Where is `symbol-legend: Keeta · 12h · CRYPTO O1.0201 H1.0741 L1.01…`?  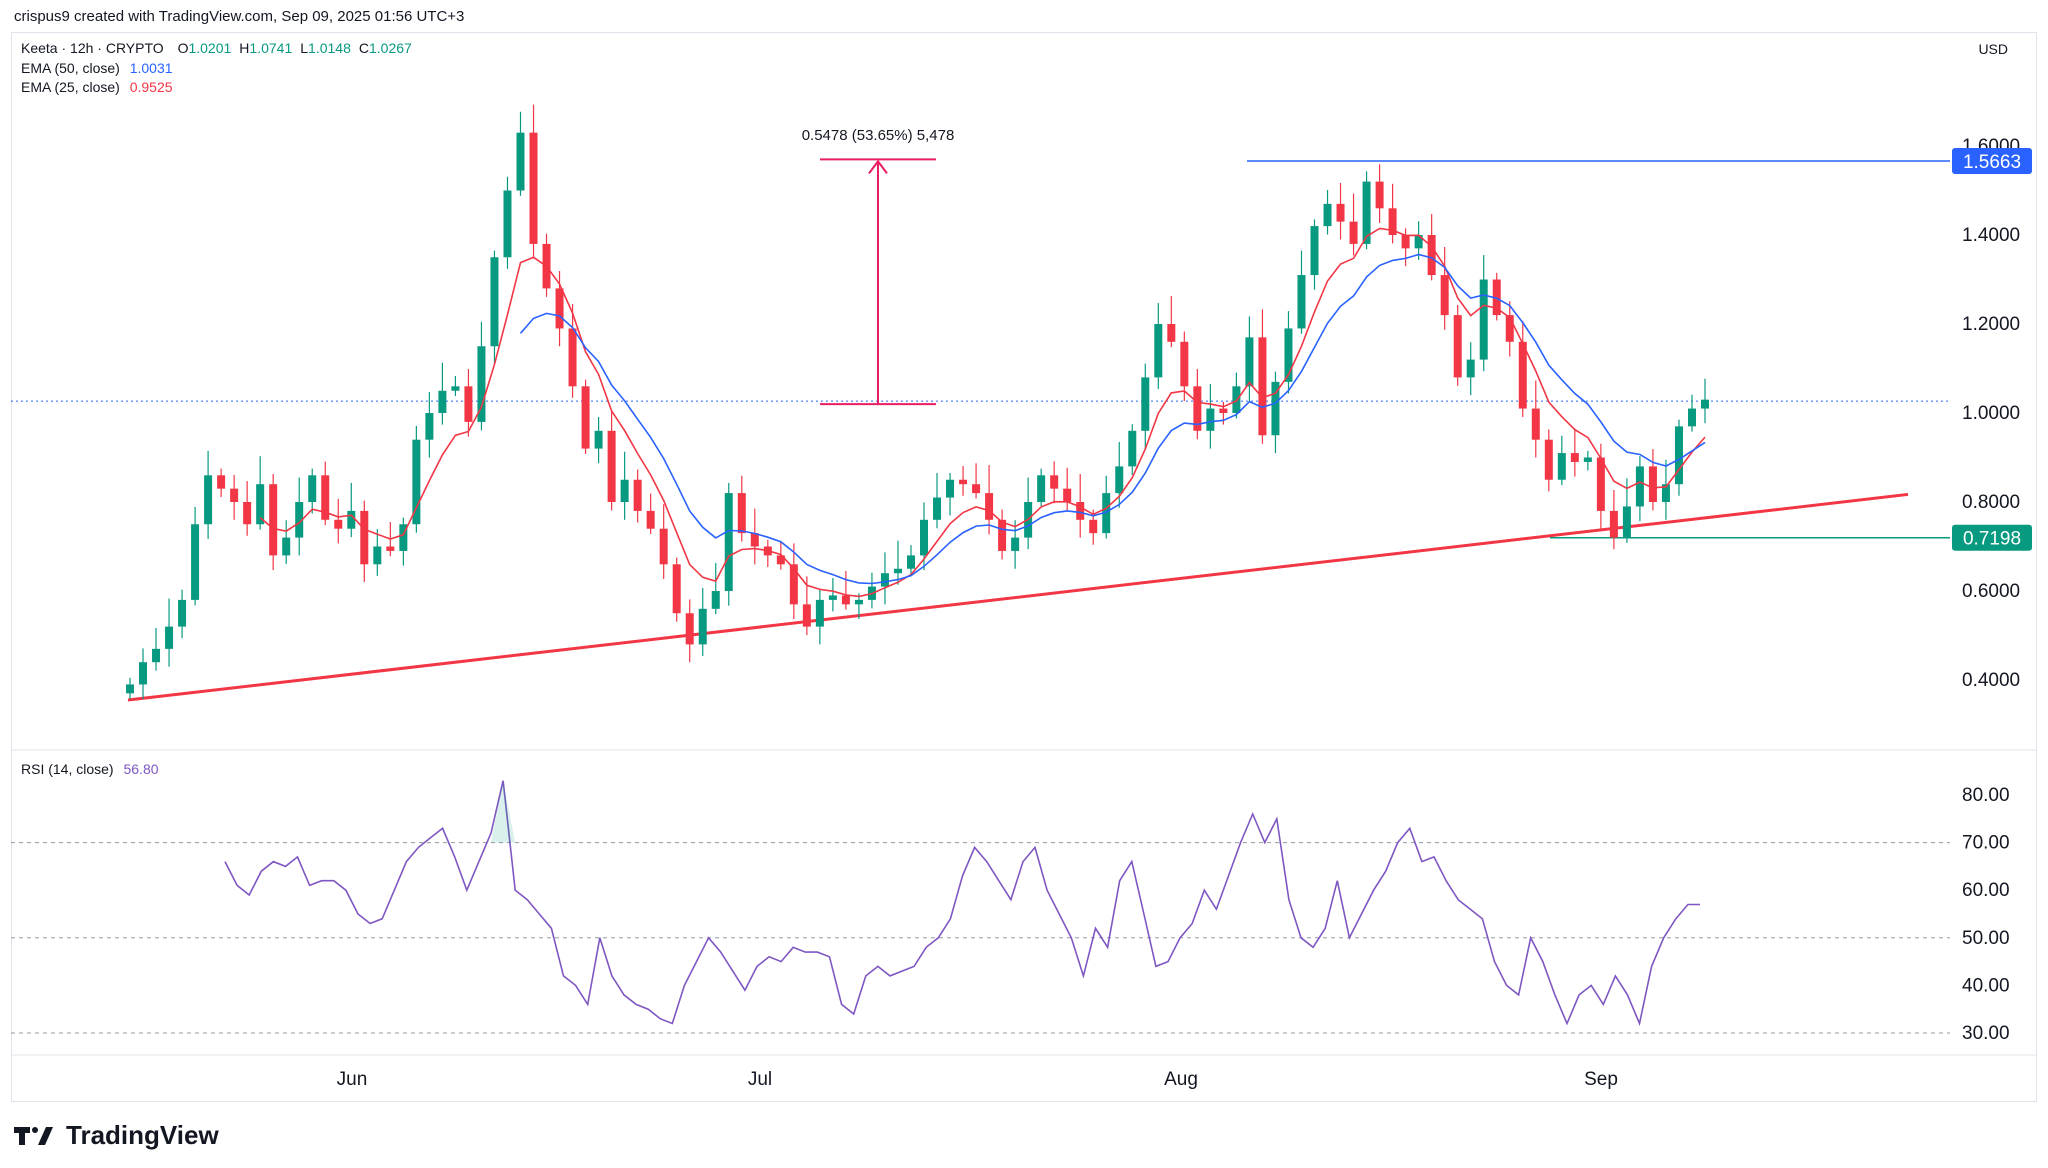 symbol-legend: Keeta · 12h · CRYPTO O1.0201 H1.0741 L1.01… is located at coordinates (220, 48).